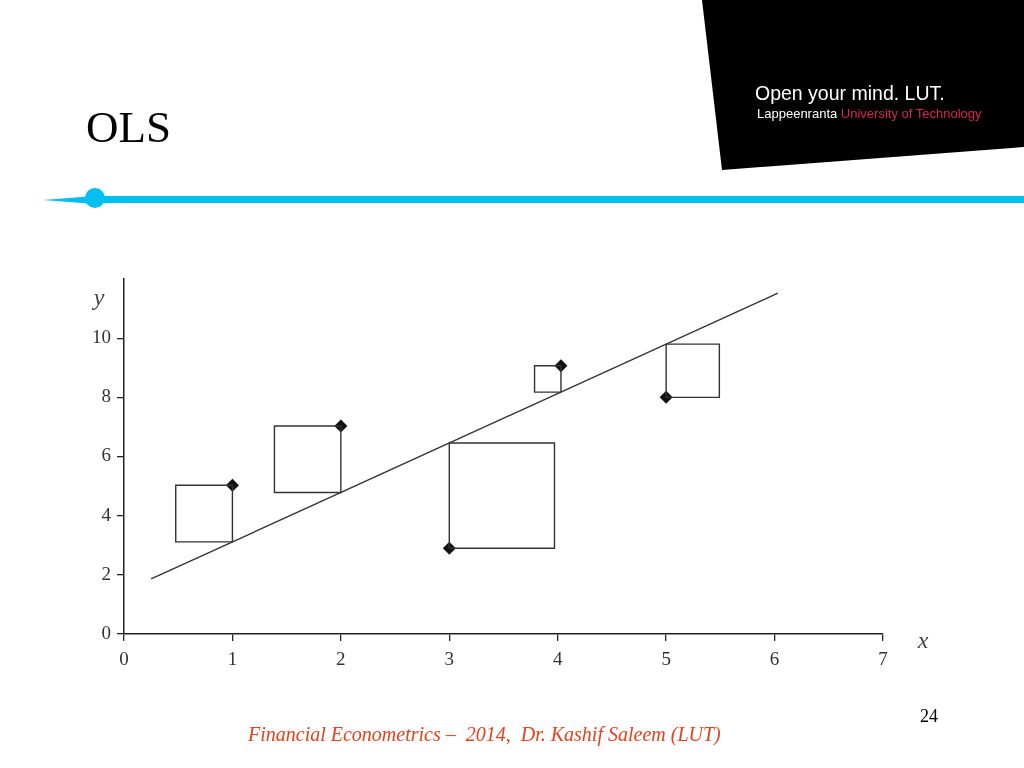 The image size is (1024, 768). Describe the element at coordinates (929, 717) in the screenshot. I see `text: 24` at that location.